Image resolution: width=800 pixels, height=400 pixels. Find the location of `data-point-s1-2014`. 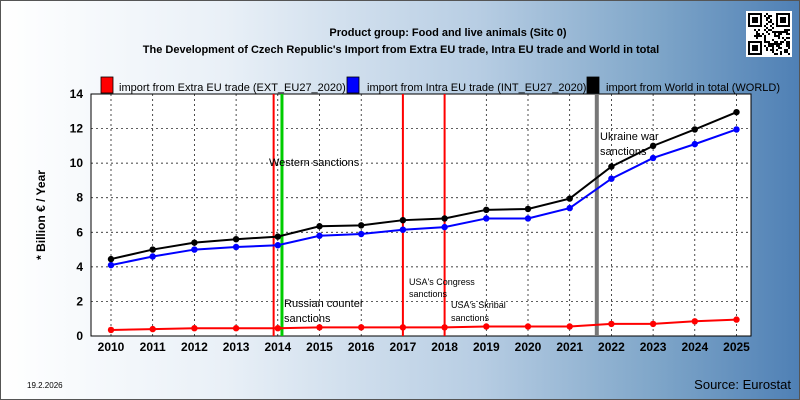

data-point-s1-2014 is located at coordinates (277, 245).